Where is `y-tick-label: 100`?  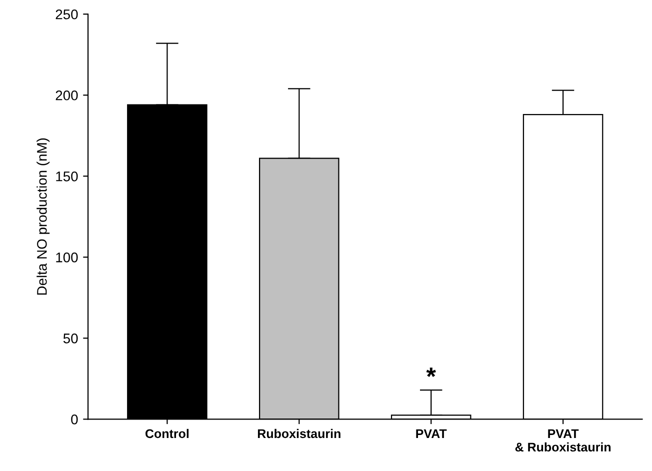
y-tick-label: 100 is located at coordinates (67, 257).